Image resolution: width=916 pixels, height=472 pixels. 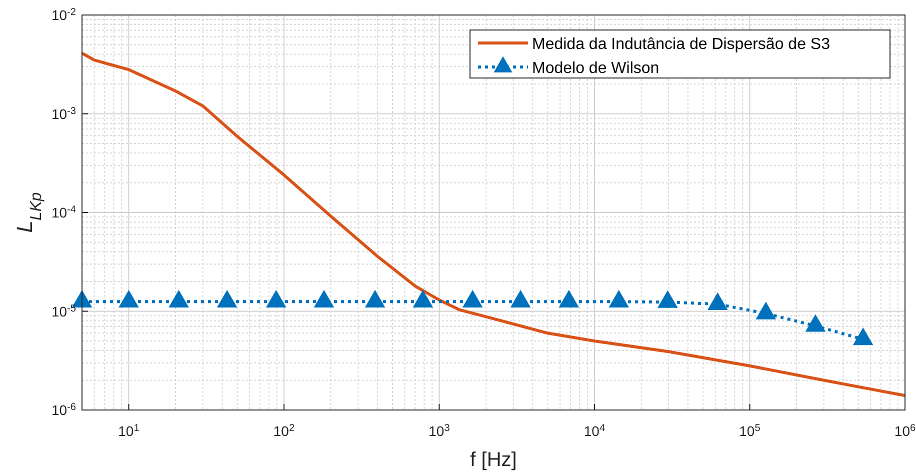 I want to click on y-tick-label: 10$^{-2}$, so click(x=63, y=14).